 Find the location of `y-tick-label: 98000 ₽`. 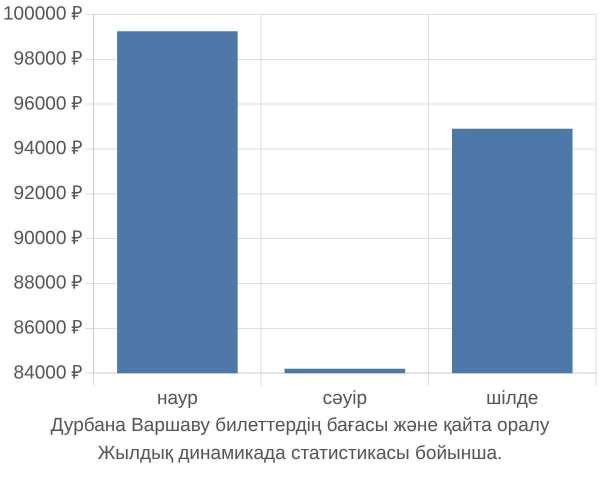

y-tick-label: 98000 ₽ is located at coordinates (48, 59).